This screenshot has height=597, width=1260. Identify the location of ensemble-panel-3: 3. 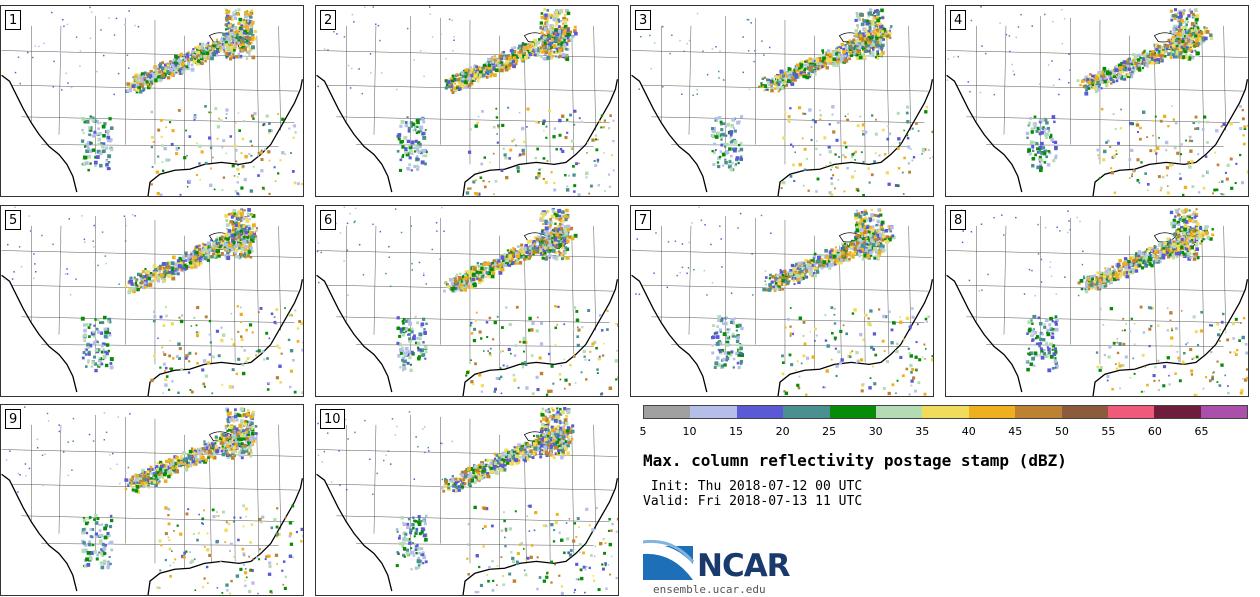
(782, 101).